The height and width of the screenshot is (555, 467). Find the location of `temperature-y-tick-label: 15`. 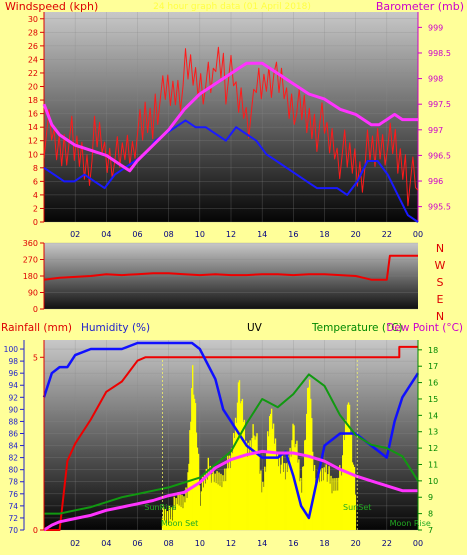

temperature-y-tick-label: 15 is located at coordinates (433, 399).